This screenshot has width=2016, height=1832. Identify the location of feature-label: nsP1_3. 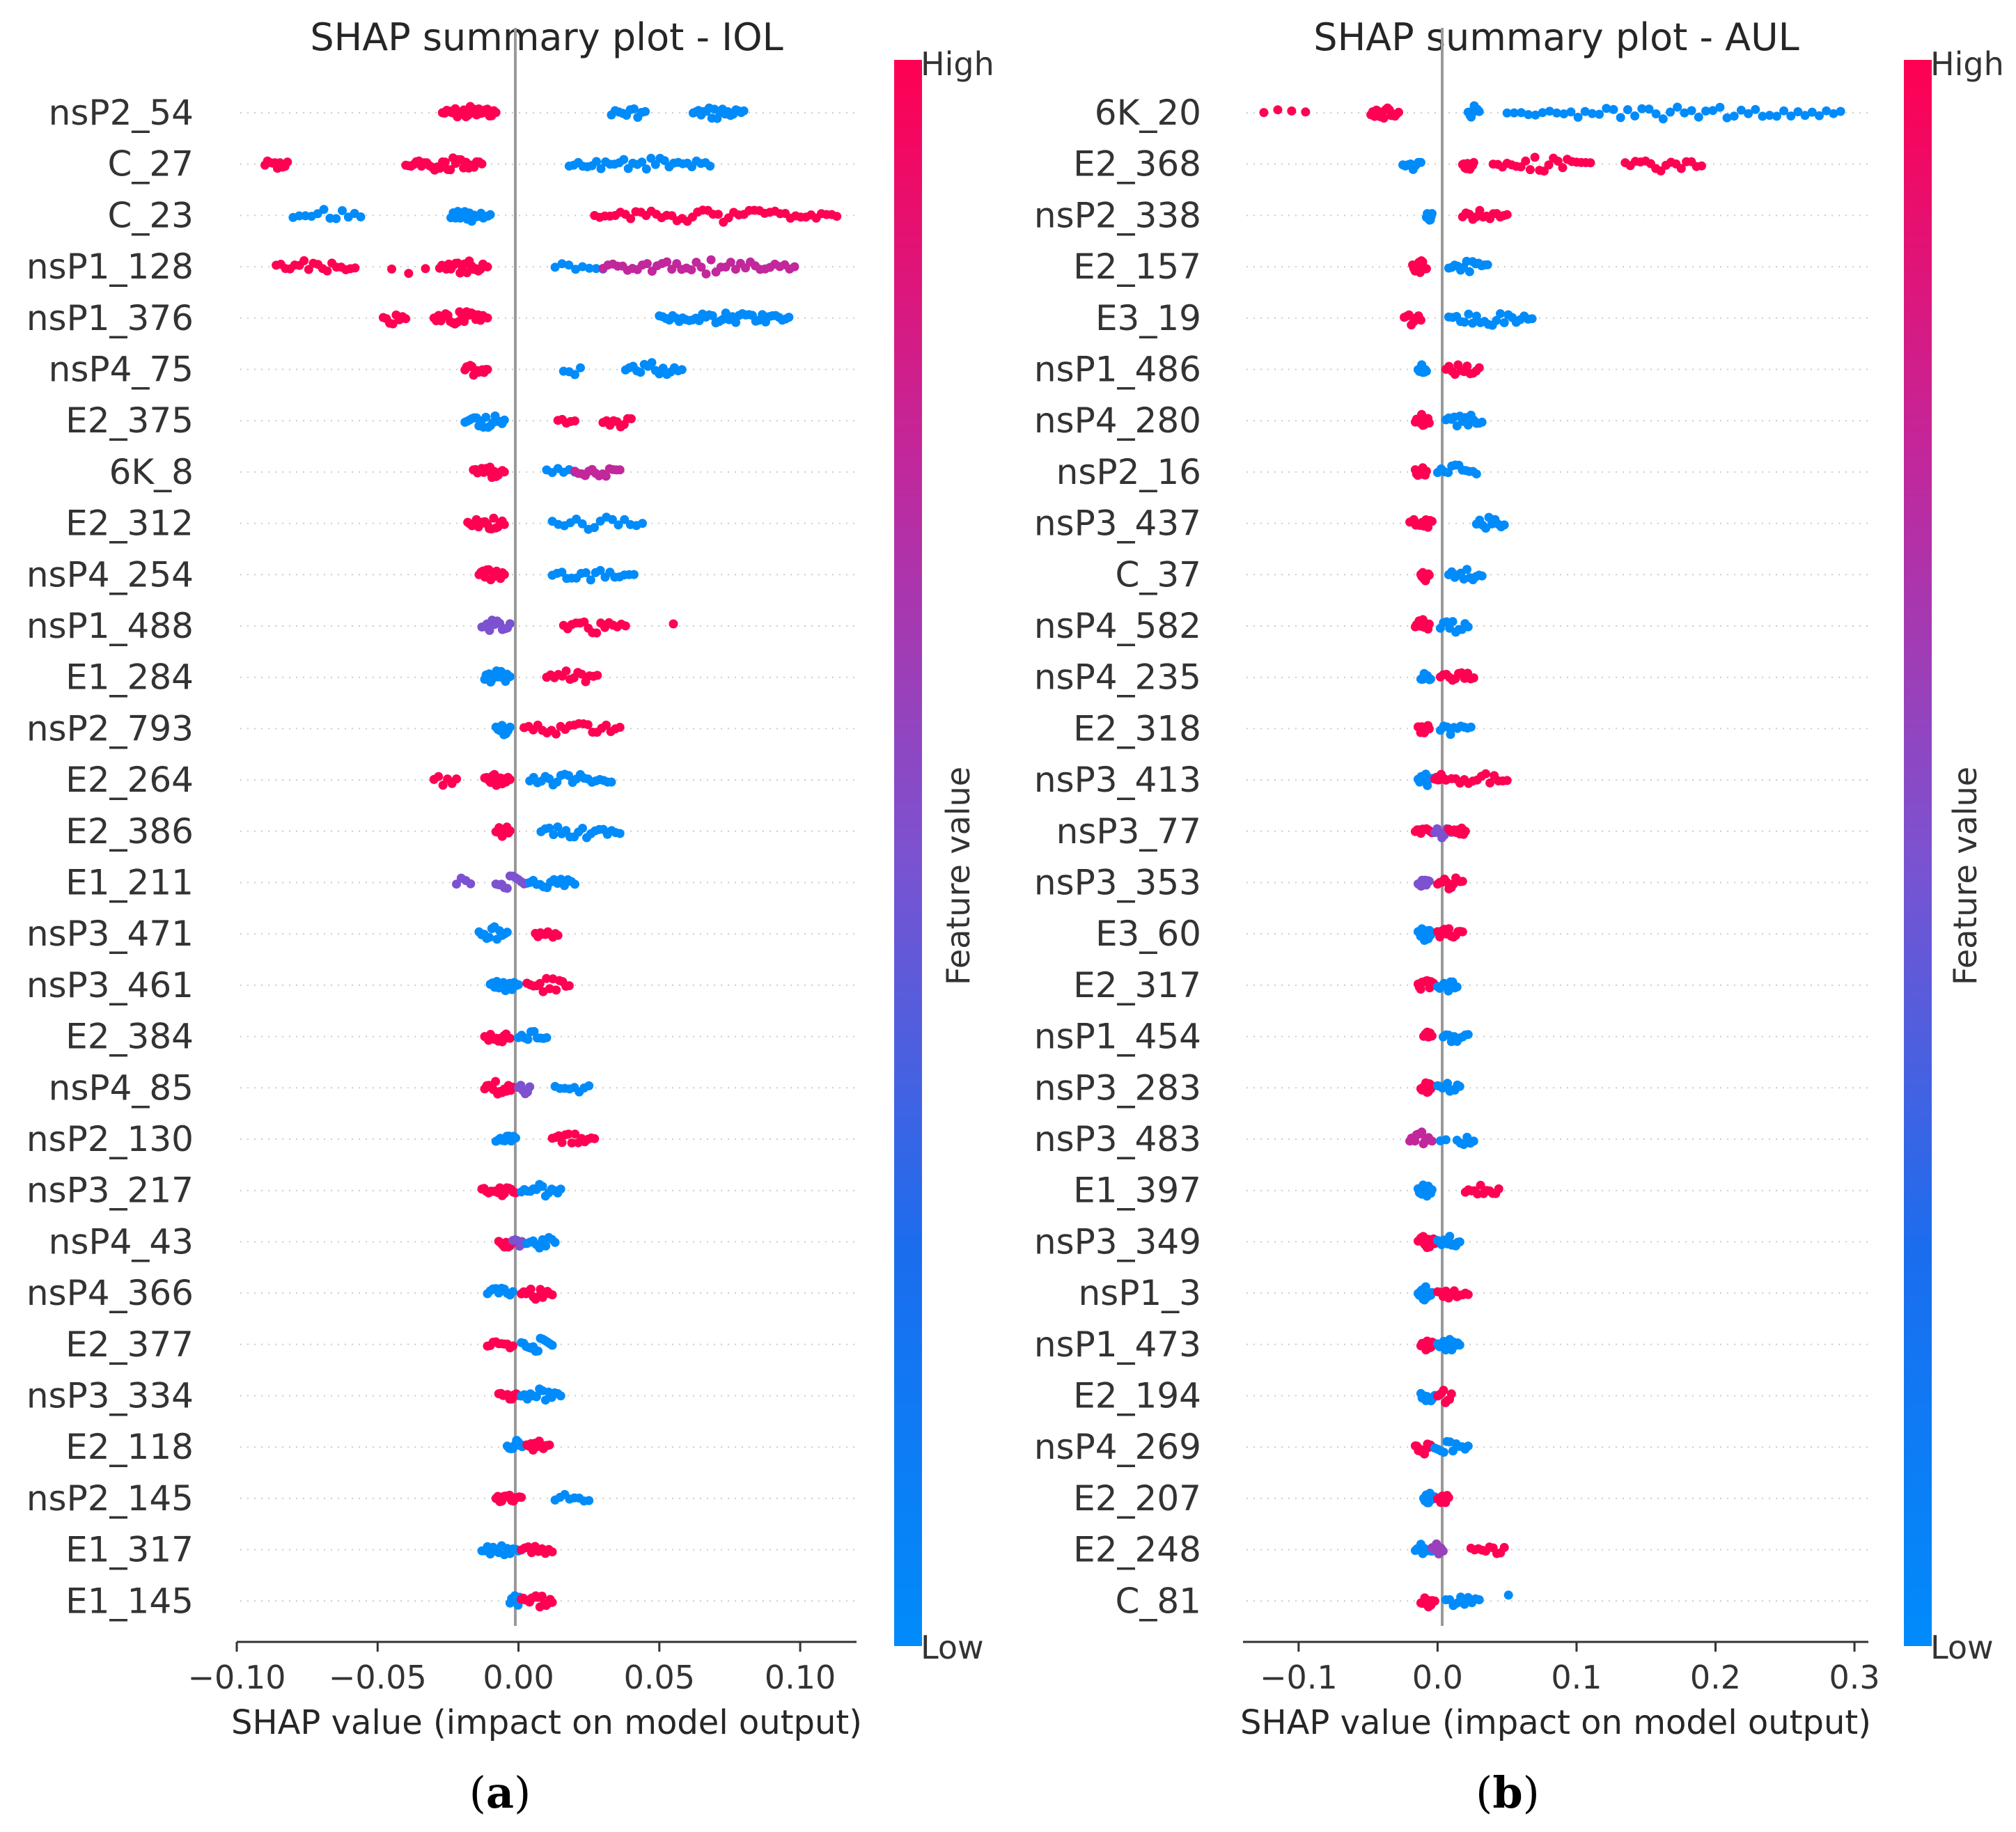
(1139, 1293).